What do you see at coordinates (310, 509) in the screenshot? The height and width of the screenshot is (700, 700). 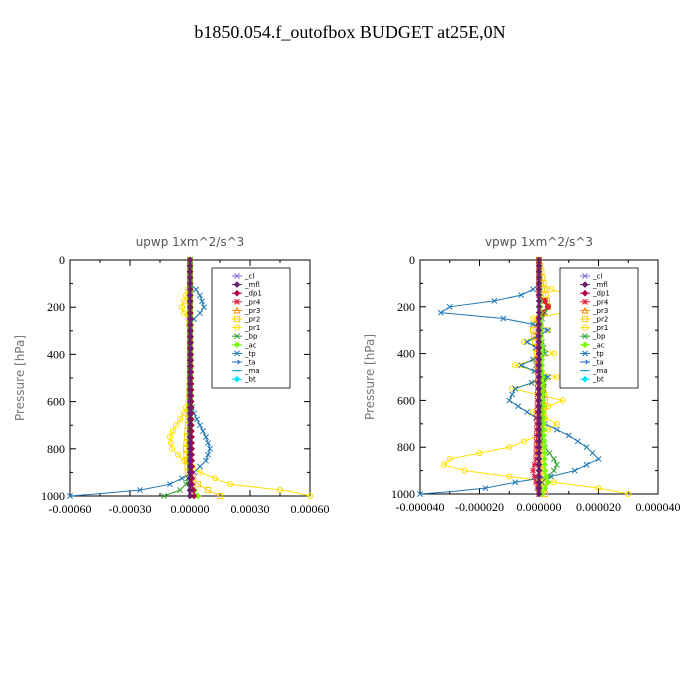 I see `x-tick-label: 0.00060` at bounding box center [310, 509].